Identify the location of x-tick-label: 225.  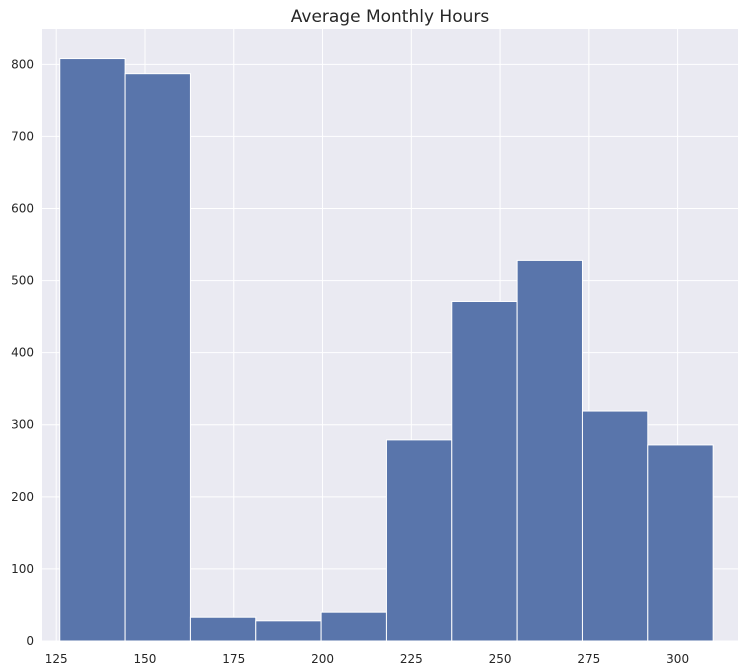
(411, 659).